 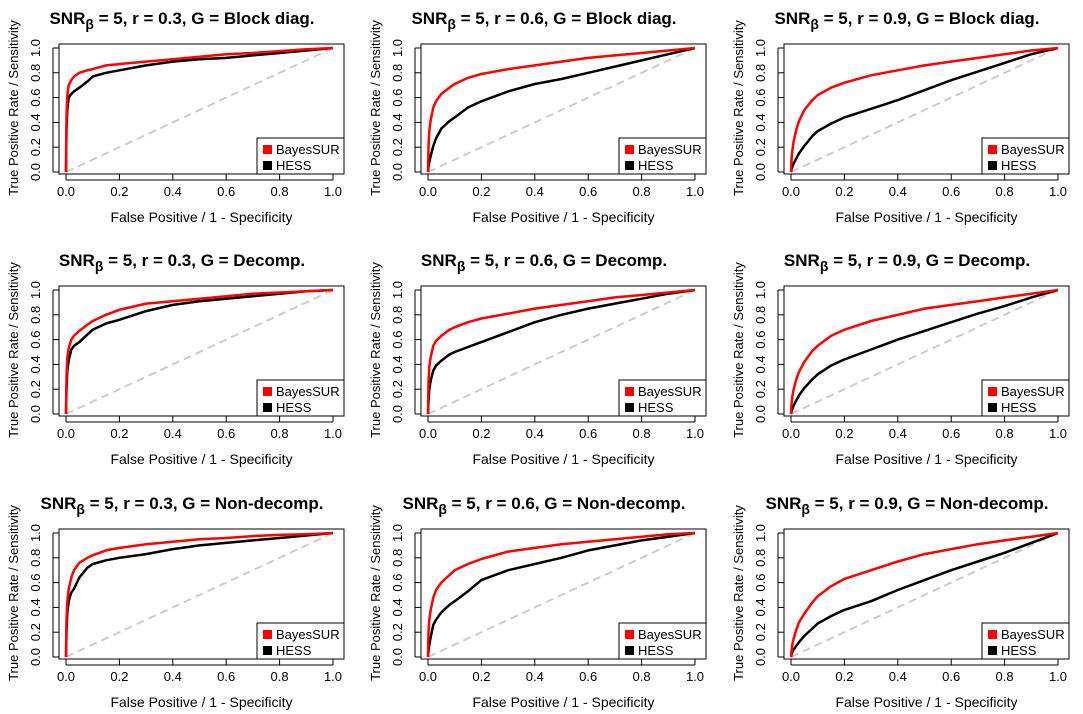 What do you see at coordinates (35, 657) in the screenshot?
I see `y-tick-label: 0.0` at bounding box center [35, 657].